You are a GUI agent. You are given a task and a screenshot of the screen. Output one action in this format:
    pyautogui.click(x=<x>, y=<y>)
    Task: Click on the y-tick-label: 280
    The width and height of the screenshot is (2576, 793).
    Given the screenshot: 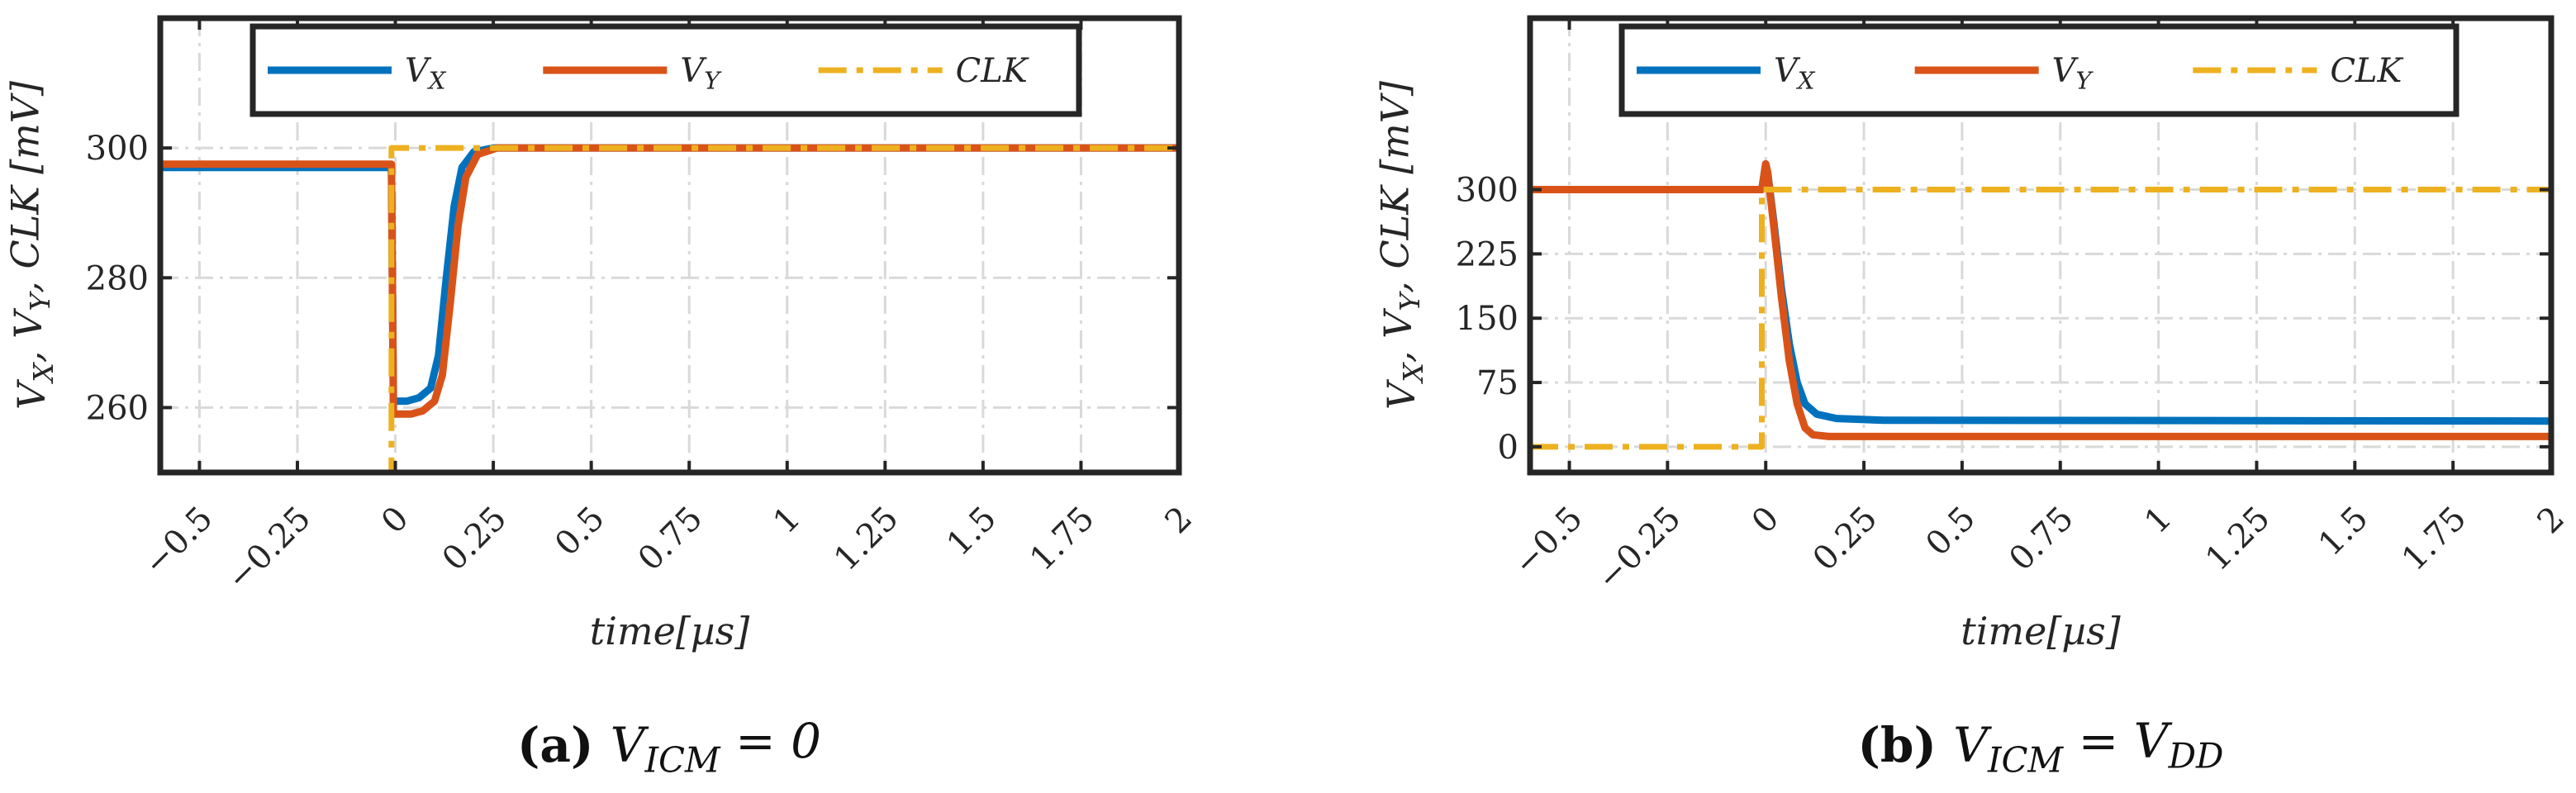 What is the action you would take?
    pyautogui.click(x=117, y=278)
    